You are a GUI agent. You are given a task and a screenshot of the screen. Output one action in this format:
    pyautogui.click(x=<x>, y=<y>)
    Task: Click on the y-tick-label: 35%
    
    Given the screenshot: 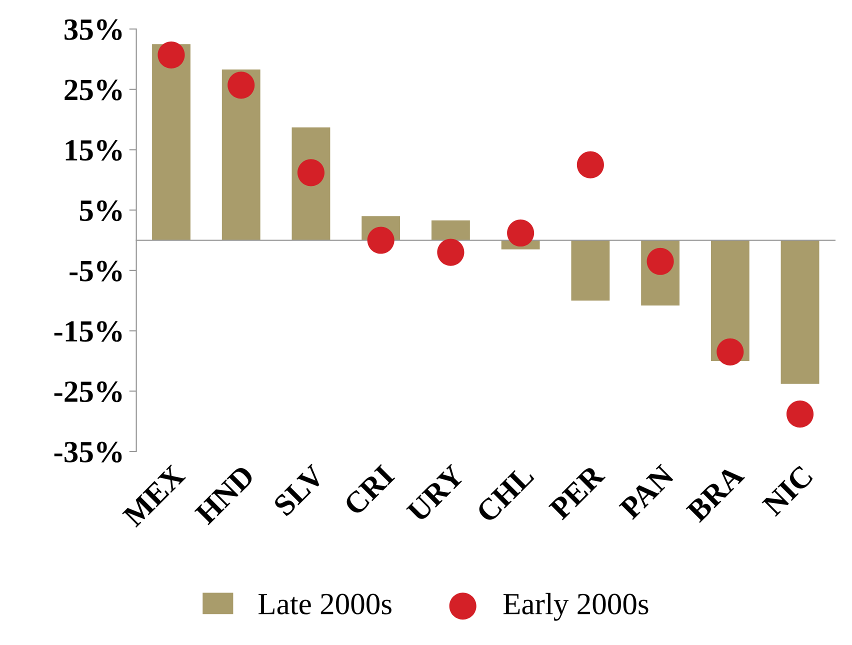 What is the action you would take?
    pyautogui.click(x=93, y=29)
    